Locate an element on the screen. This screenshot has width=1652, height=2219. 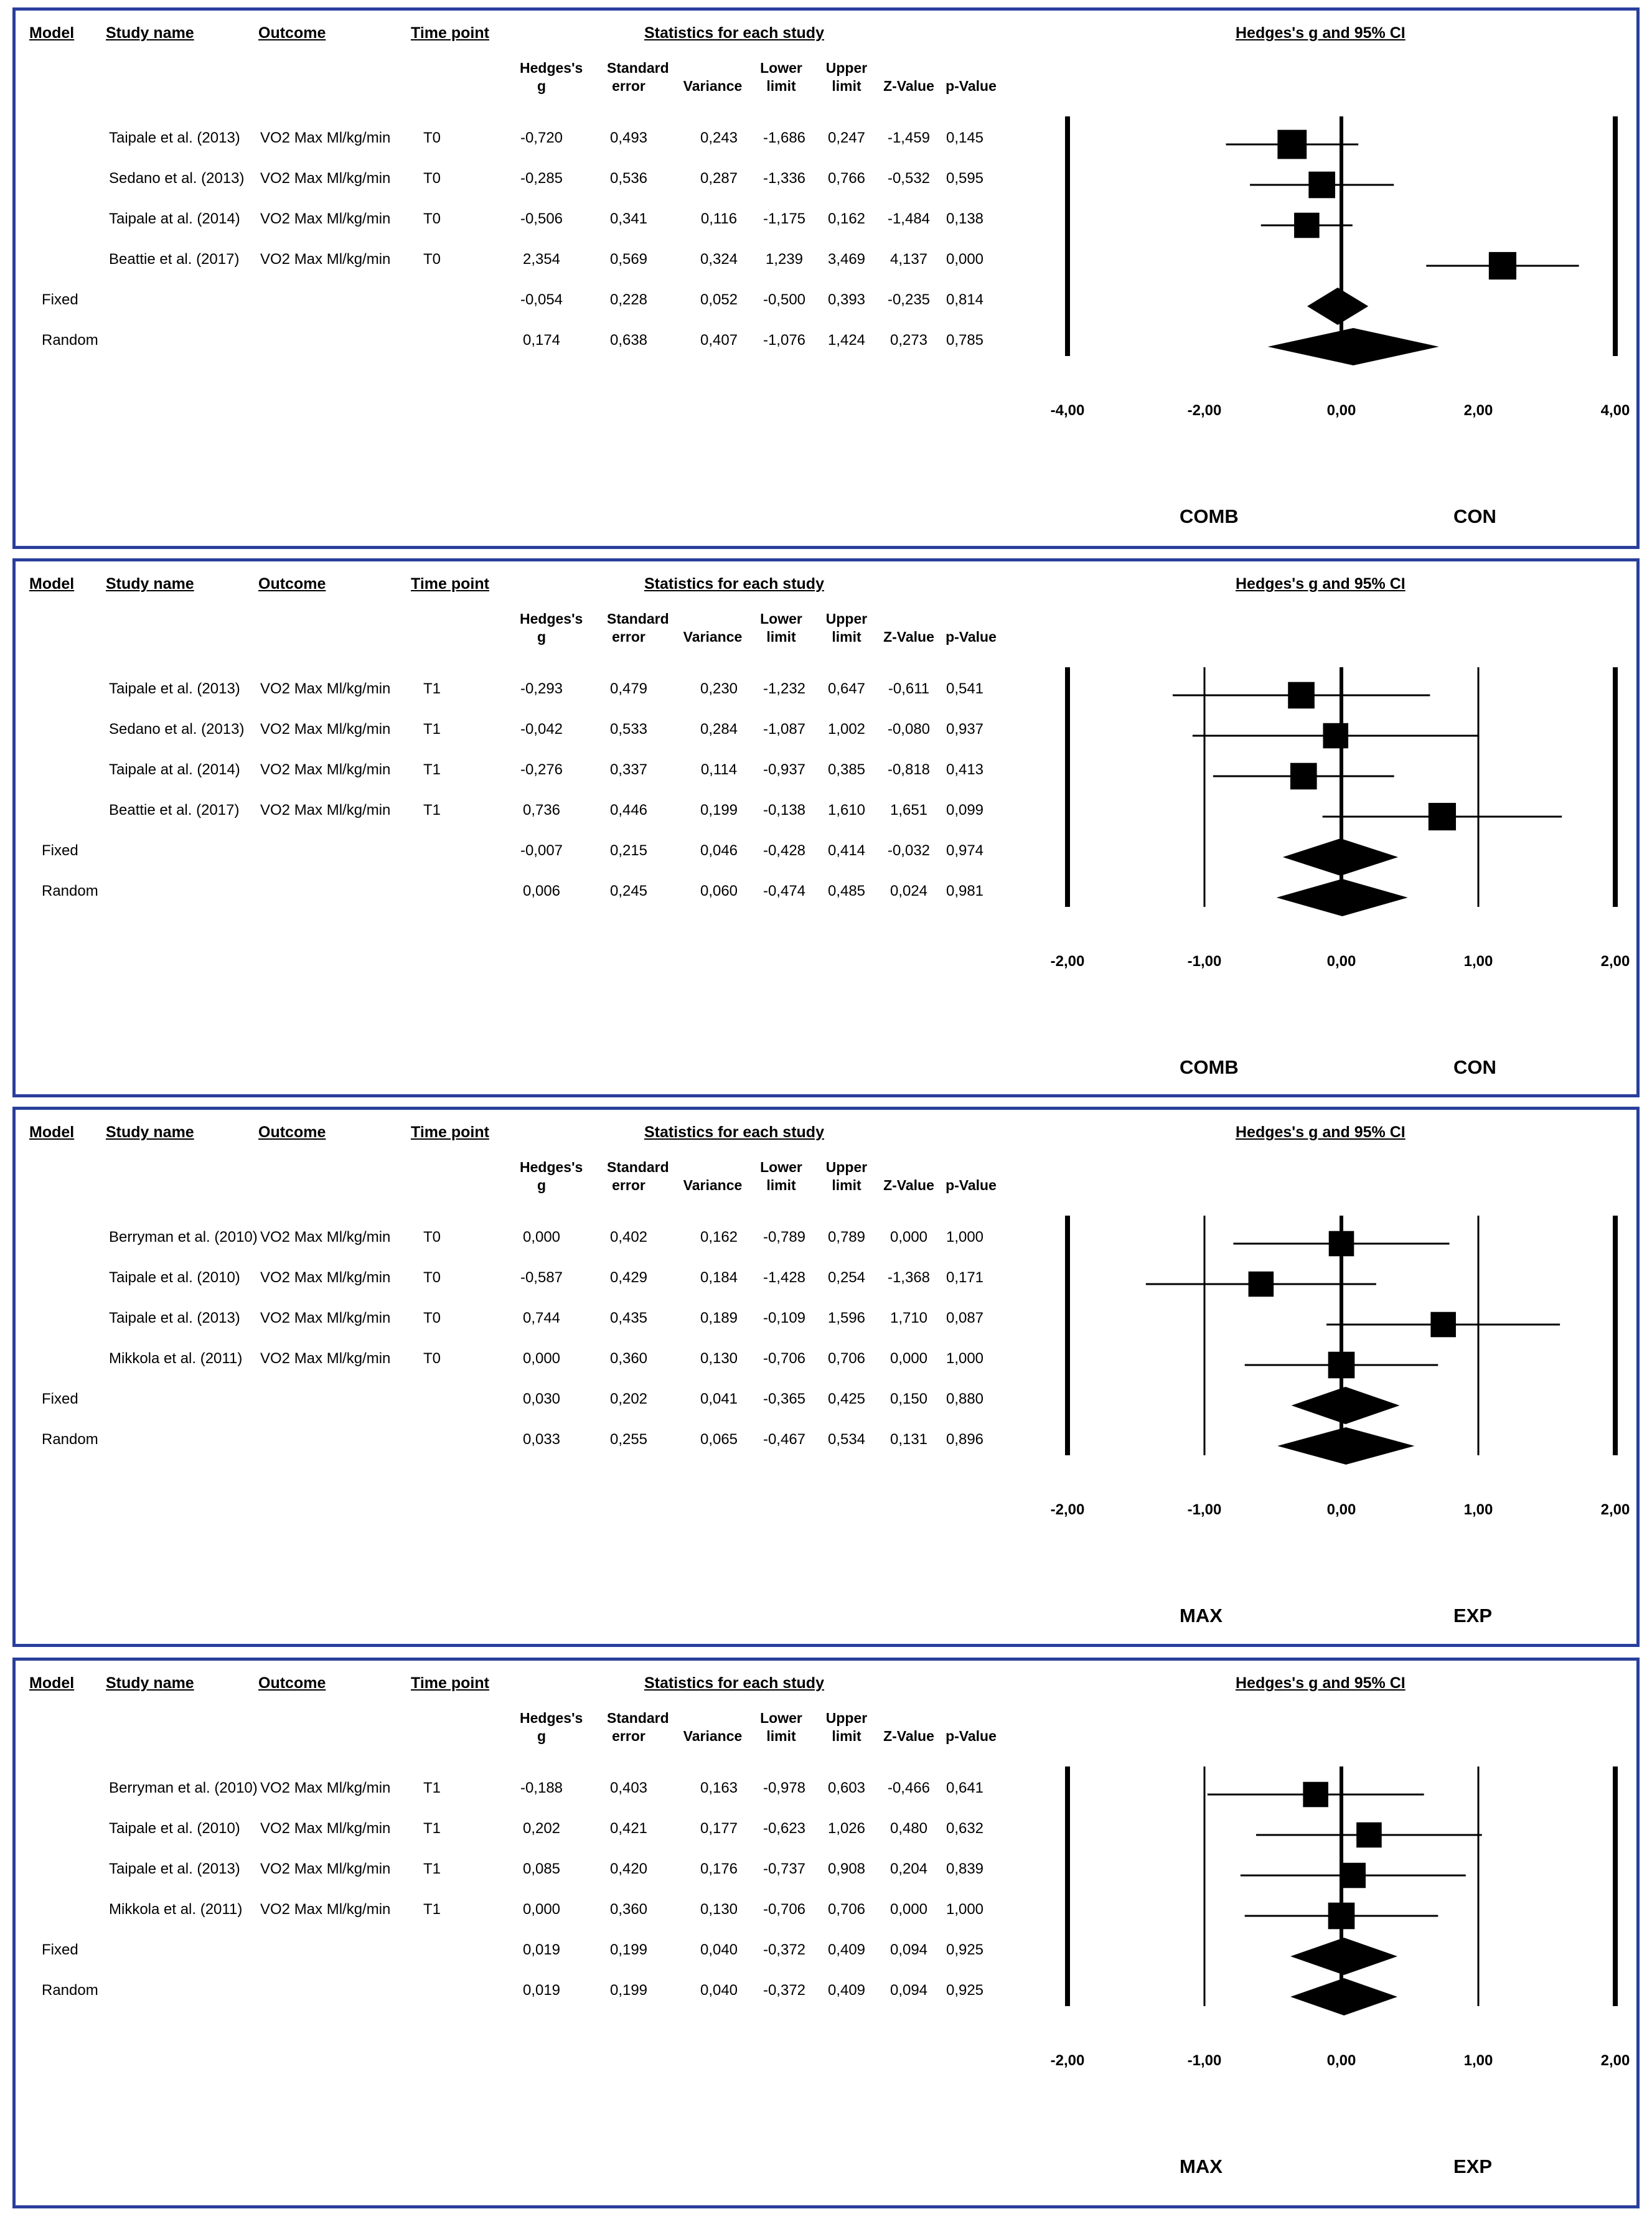
upper-limit-value: 1,596 is located at coordinates (846, 1318).